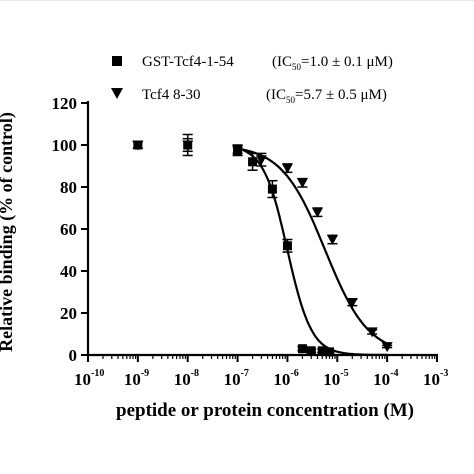 Image resolution: width=474 pixels, height=474 pixels. I want to click on y-tick-label: 40, so click(68, 271).